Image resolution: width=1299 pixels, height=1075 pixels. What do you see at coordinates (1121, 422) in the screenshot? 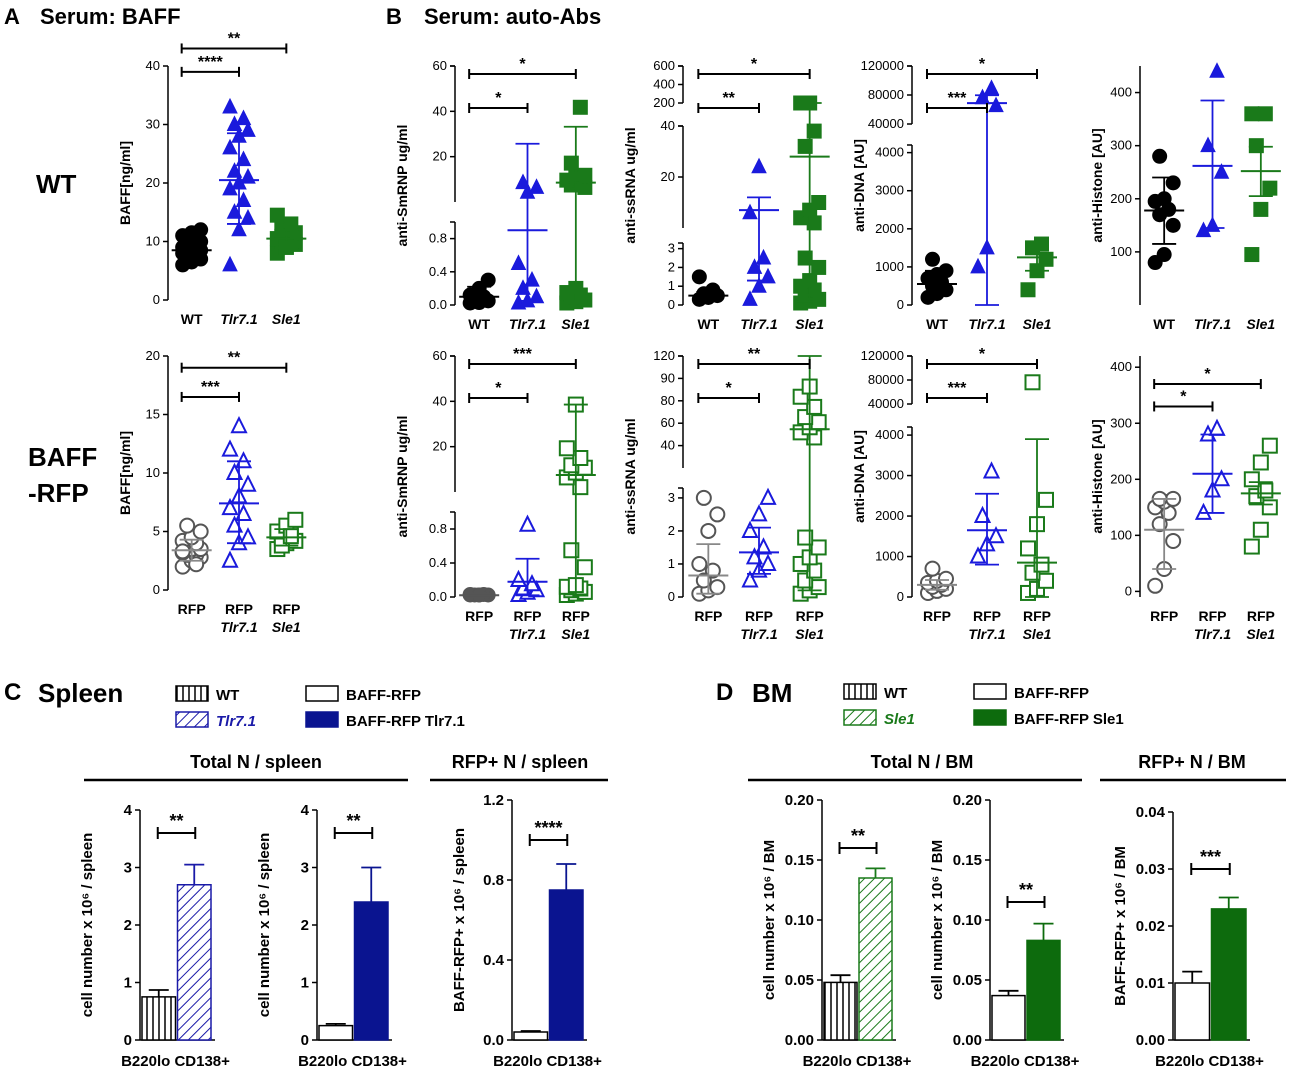
I see `y-tick-label: 300` at bounding box center [1121, 422].